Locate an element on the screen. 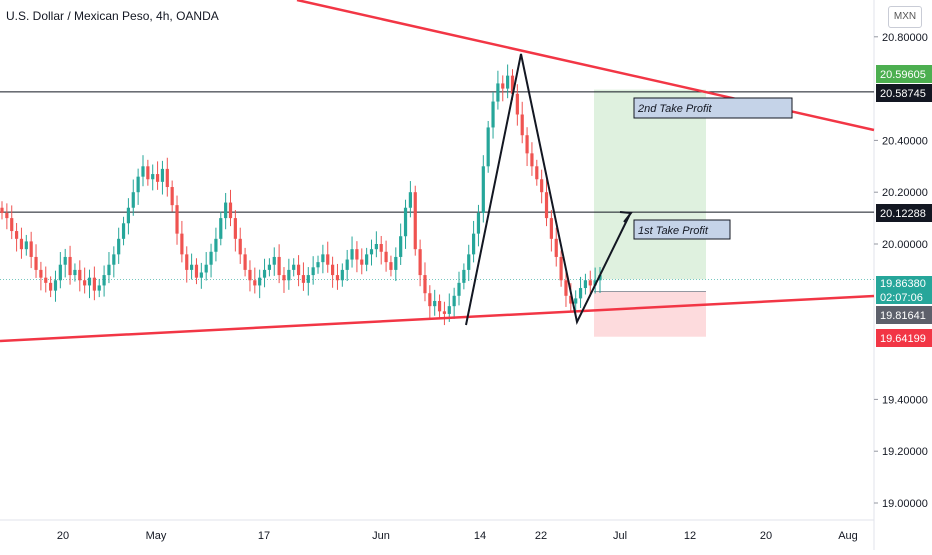  x-tick-label-8: 20 is located at coordinates (766, 536).